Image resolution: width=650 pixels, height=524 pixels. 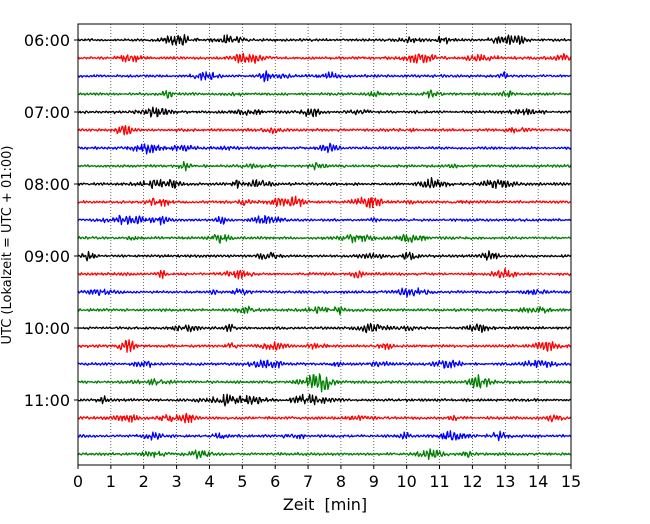 What do you see at coordinates (327, 478) in the screenshot?
I see `x-axis-ticks: 0 1 2 3 4 5 6 7 8 9 10 11 12 13 14 15` at bounding box center [327, 478].